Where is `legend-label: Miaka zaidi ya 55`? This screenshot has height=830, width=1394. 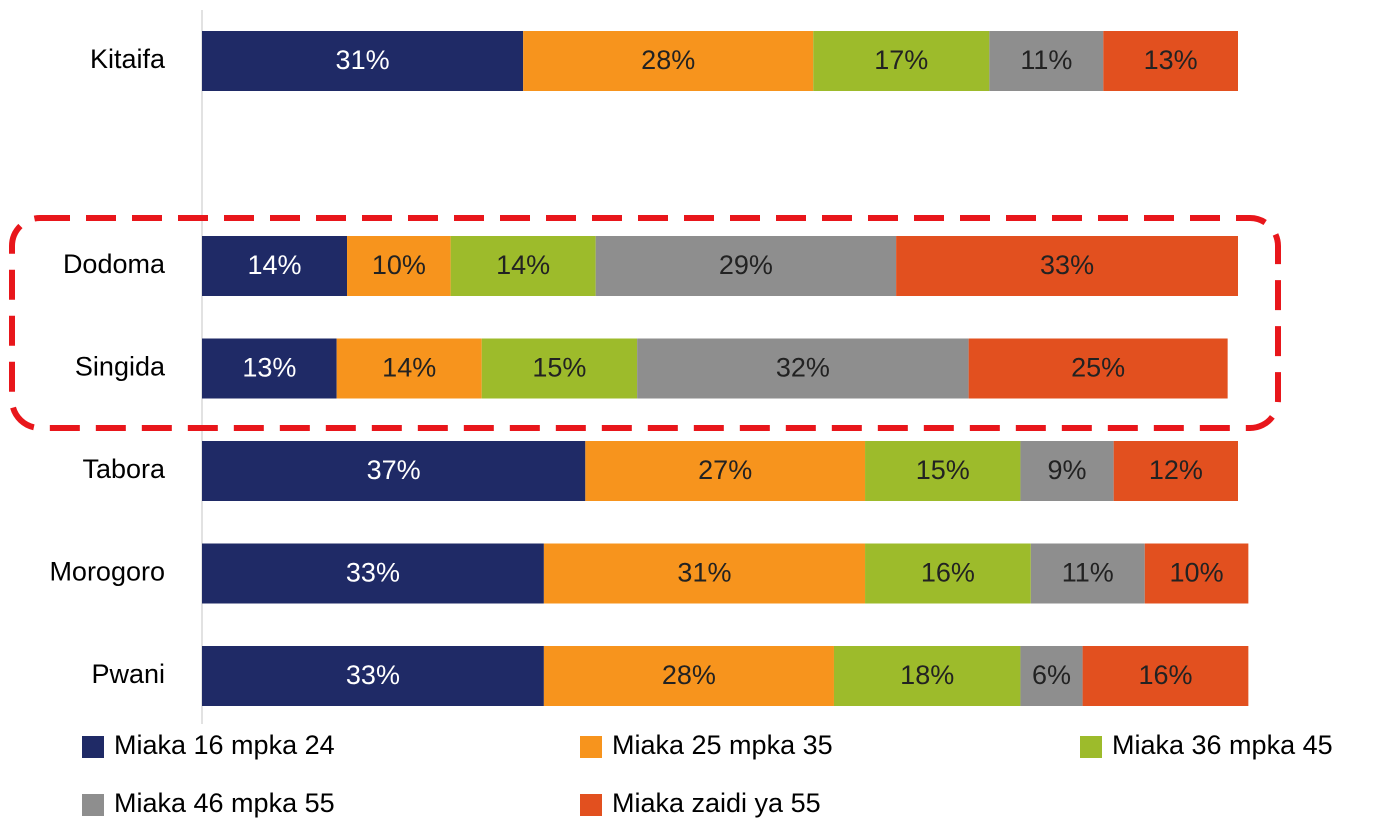 legend-label: Miaka zaidi ya 55 is located at coordinates (716, 803).